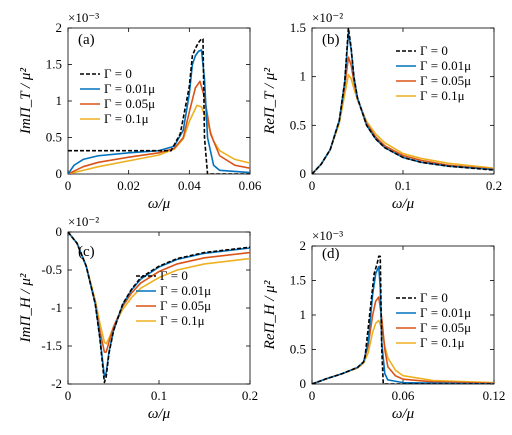  I want to click on panel-label: (a), so click(86, 40).